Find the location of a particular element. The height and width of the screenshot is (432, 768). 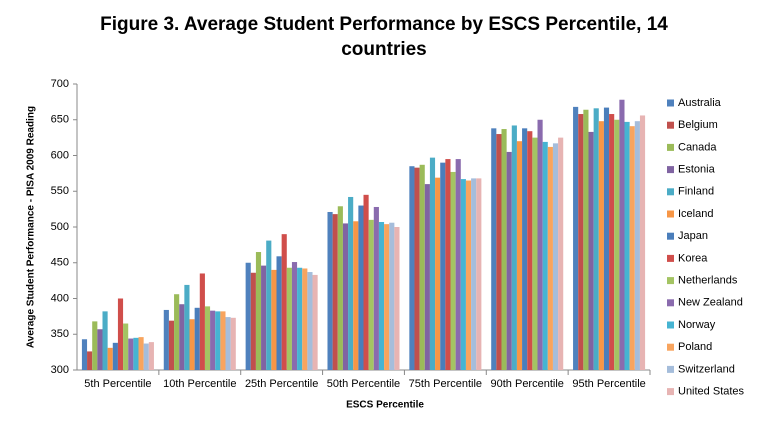

x-tick-label: 10th Percentile is located at coordinates (199, 384).